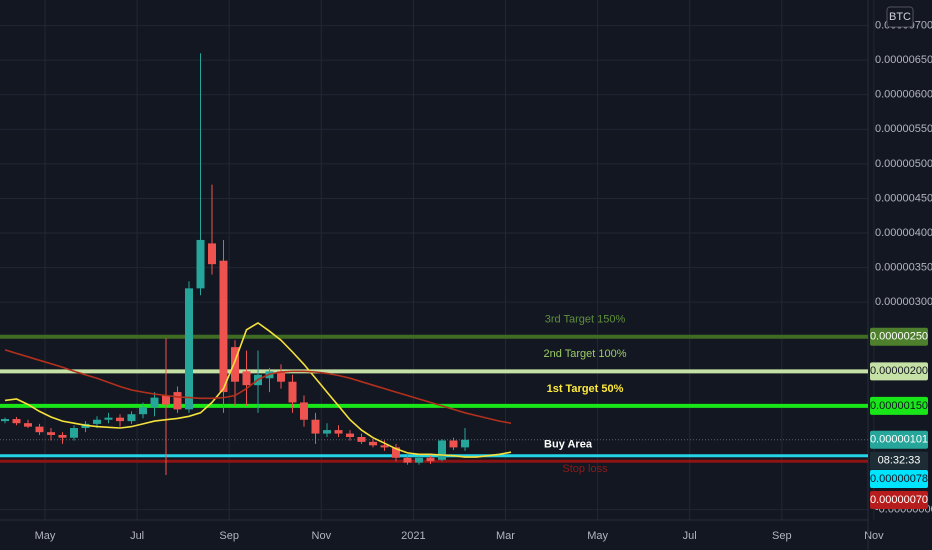  What do you see at coordinates (585, 320) in the screenshot?
I see `level-label: 3rd Target 150%` at bounding box center [585, 320].